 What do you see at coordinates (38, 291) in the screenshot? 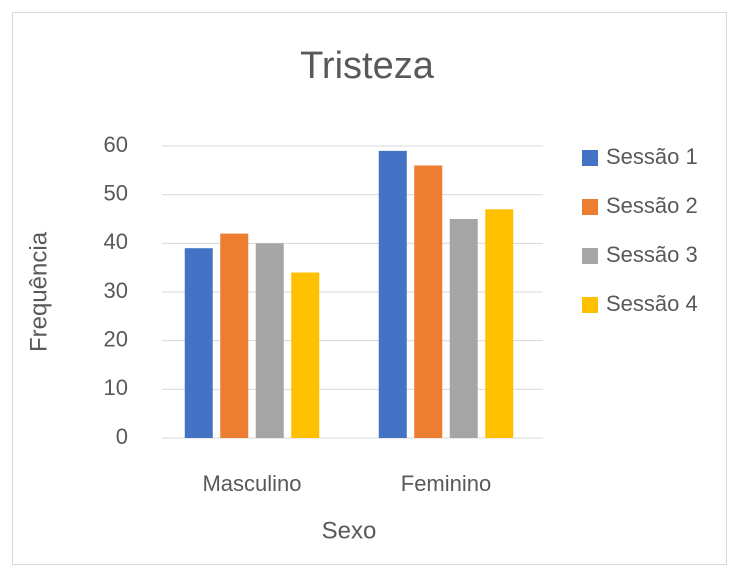
I see `y-axis-label: Frequência` at bounding box center [38, 291].